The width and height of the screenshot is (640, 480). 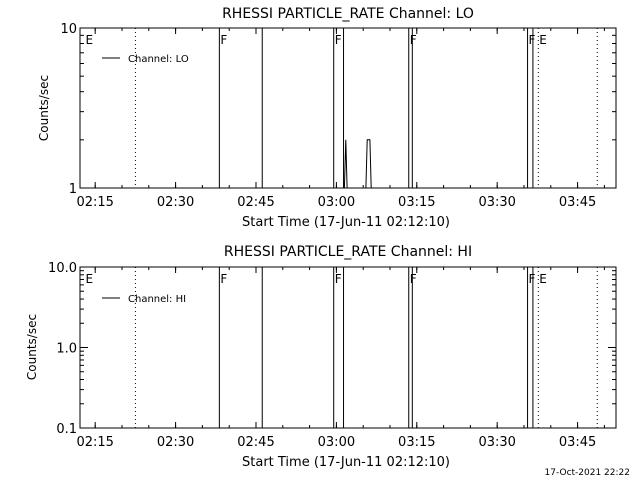 I want to click on y-tick-label: 10, so click(x=68, y=29).